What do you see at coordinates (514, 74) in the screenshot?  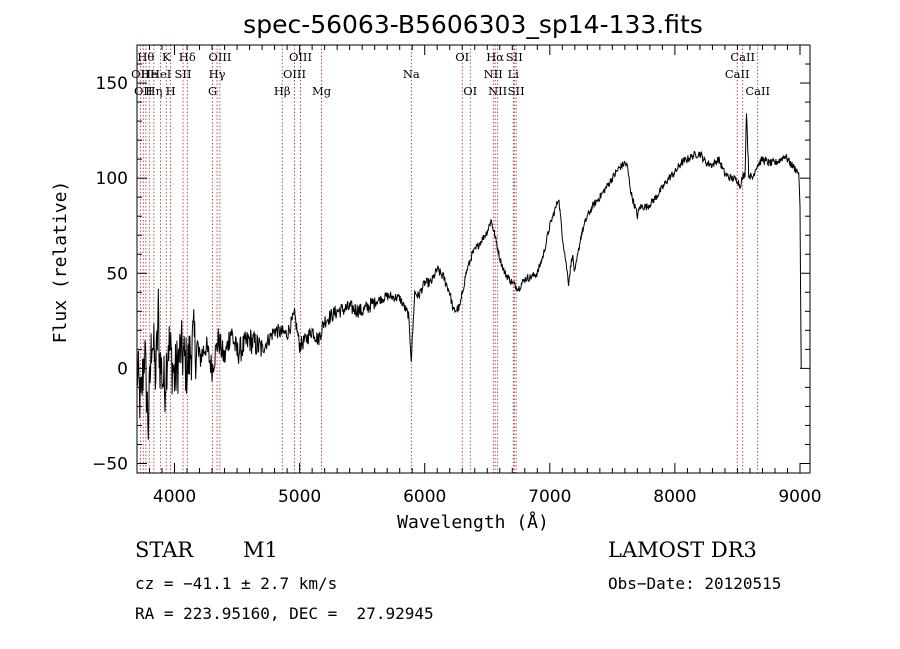 I see `line-label: Li` at bounding box center [514, 74].